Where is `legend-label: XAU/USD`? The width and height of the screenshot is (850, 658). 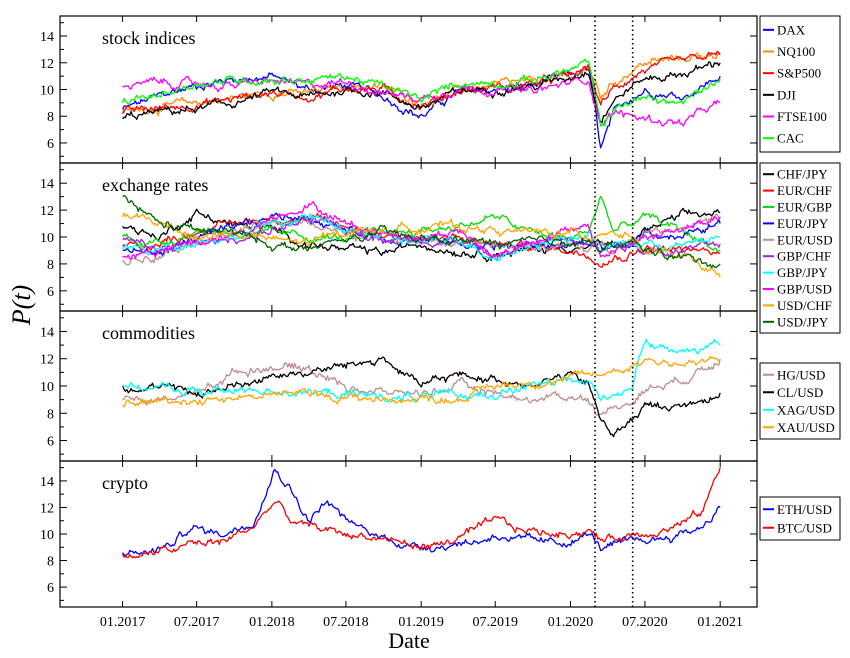
legend-label: XAU/USD is located at coordinates (806, 427).